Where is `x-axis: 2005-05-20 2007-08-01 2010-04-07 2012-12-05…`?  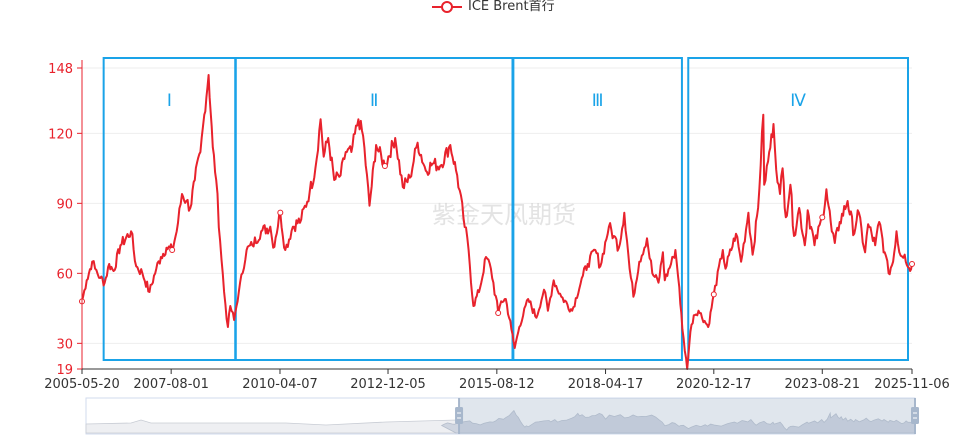
x-axis: 2005-05-20 2007-08-01 2010-04-07 2012-12-05… is located at coordinates (497, 380).